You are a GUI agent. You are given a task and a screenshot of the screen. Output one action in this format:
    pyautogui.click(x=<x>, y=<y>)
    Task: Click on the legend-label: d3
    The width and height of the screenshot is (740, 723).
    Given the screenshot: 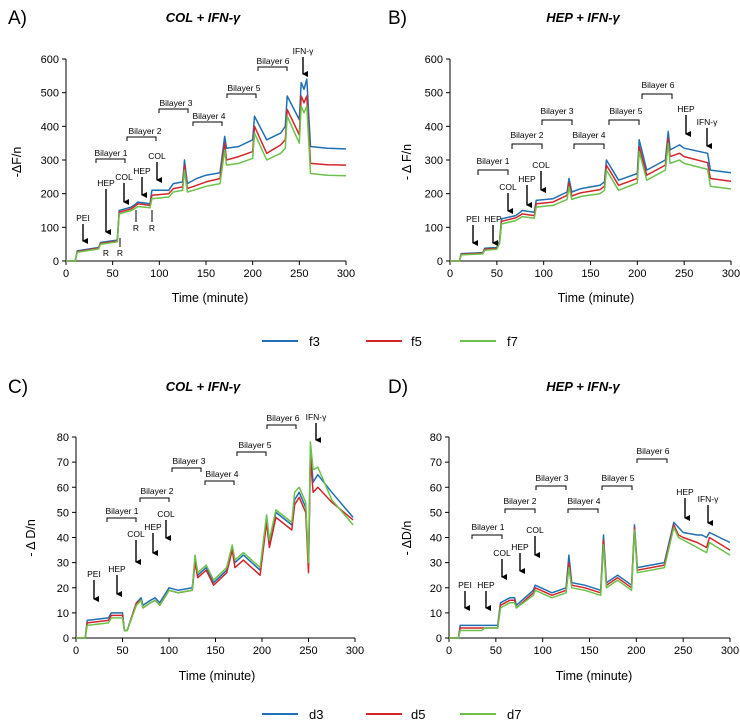 What is the action you would take?
    pyautogui.click(x=316, y=714)
    